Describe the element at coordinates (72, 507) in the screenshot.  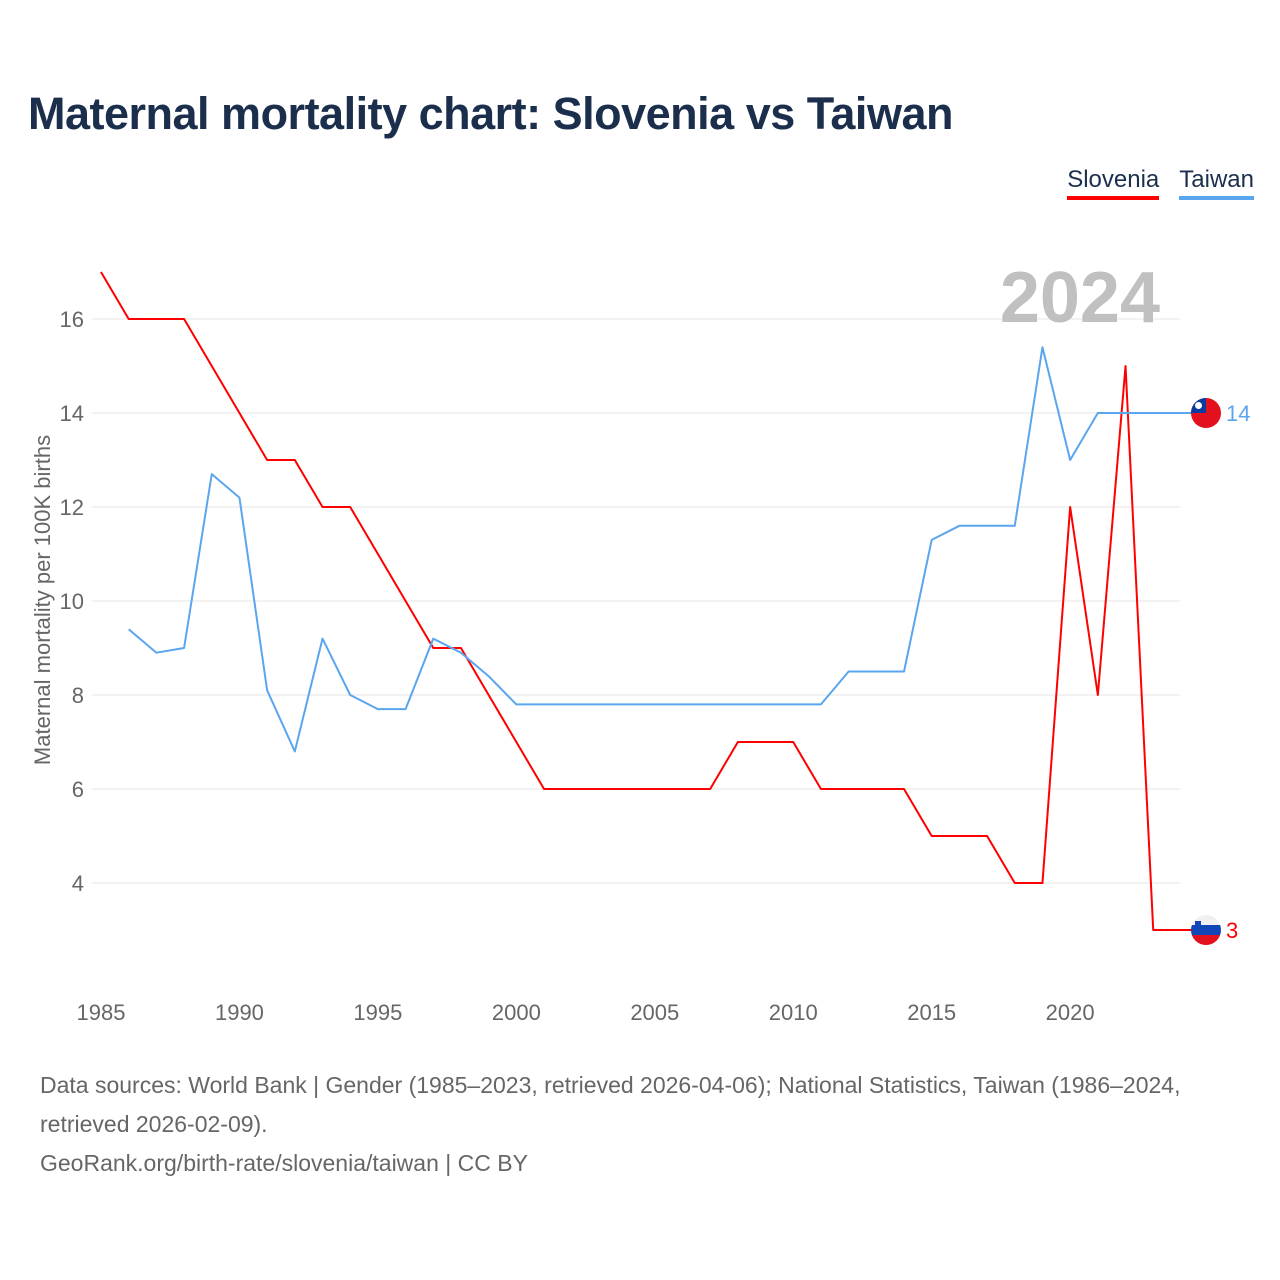
I see `y-tick-label: 12` at that location.